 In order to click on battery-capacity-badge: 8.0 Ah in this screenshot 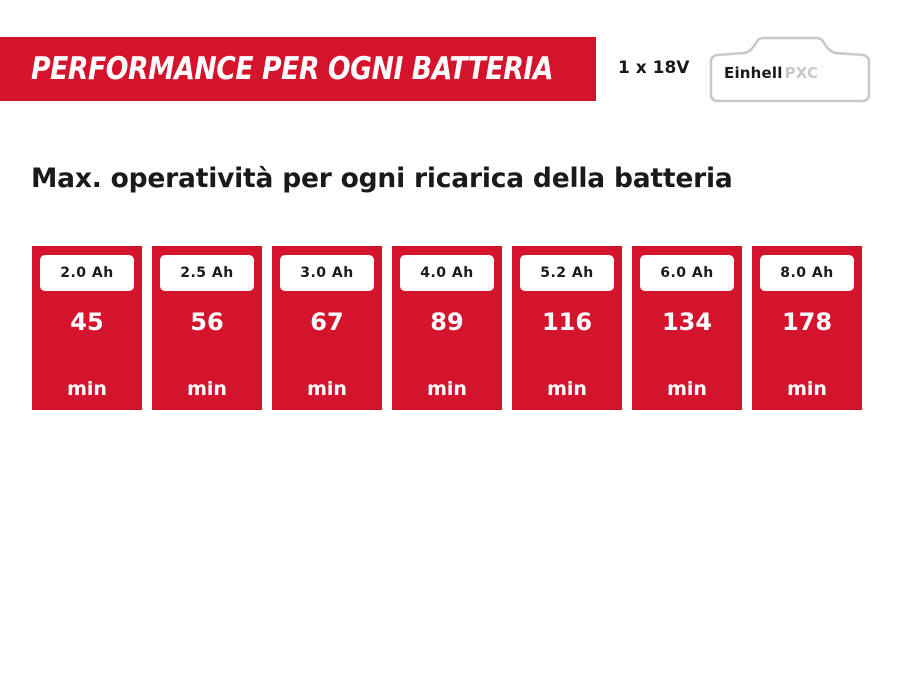, I will do `click(807, 273)`.